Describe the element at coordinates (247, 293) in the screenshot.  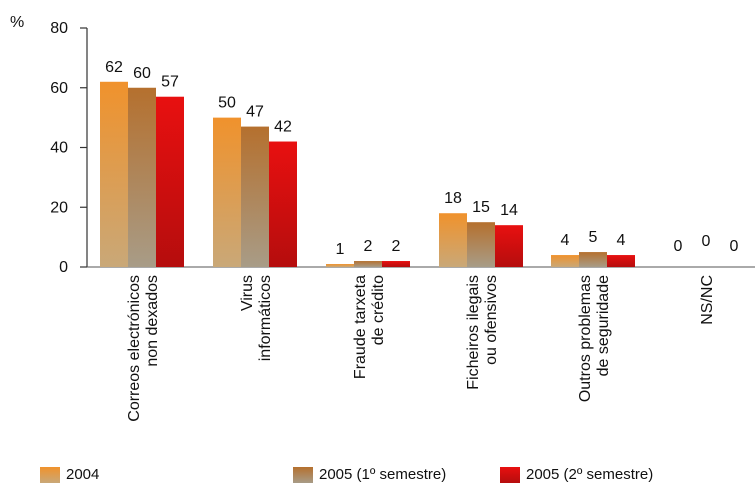
I see `category-label-line: Virus` at that location.